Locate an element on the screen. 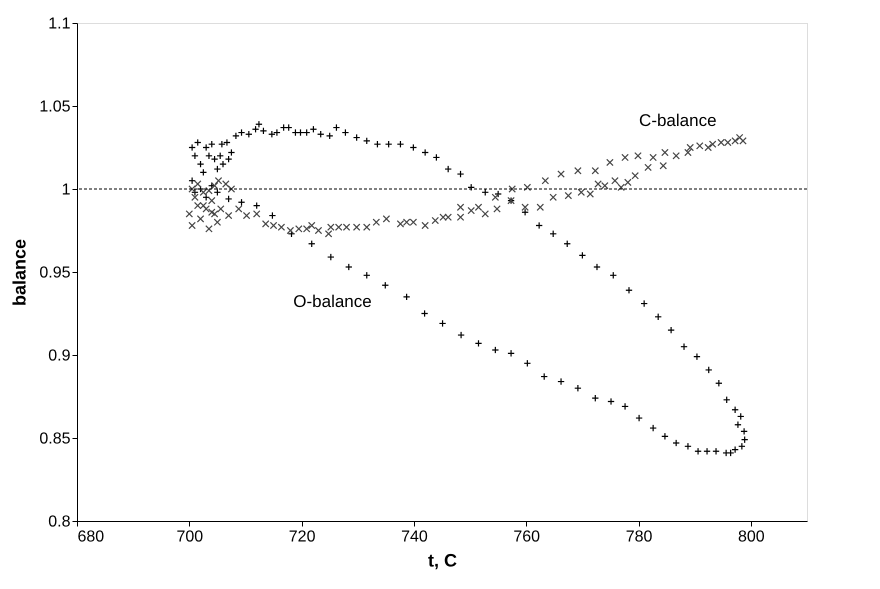  y-tick-label: 0.8 is located at coordinates (59, 522).